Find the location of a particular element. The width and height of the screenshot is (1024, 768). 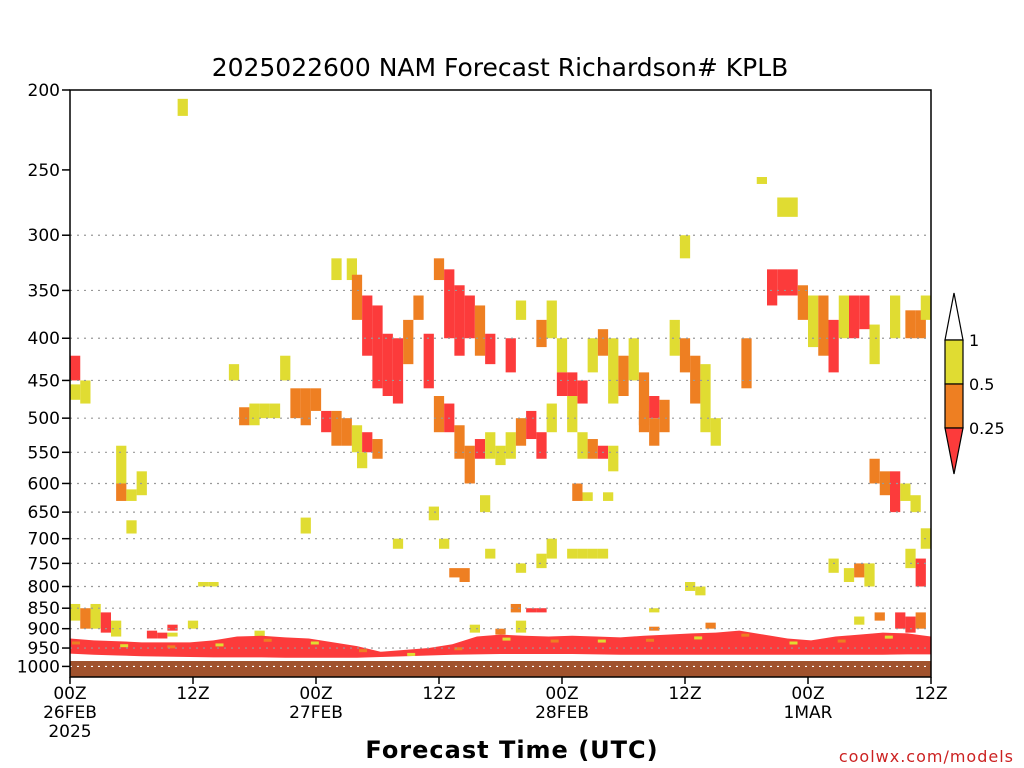

chart-title: 2025022600 NAM Forecast Richardson# KPLB is located at coordinates (500, 67).